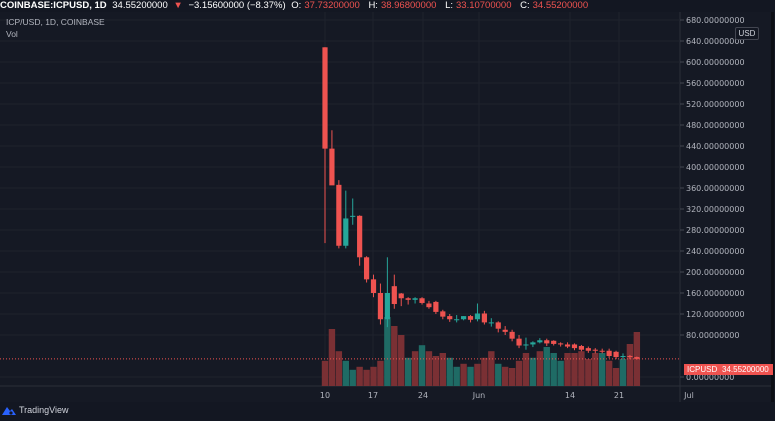  I want to click on price-axis-label: 600.00000000, so click(715, 62).